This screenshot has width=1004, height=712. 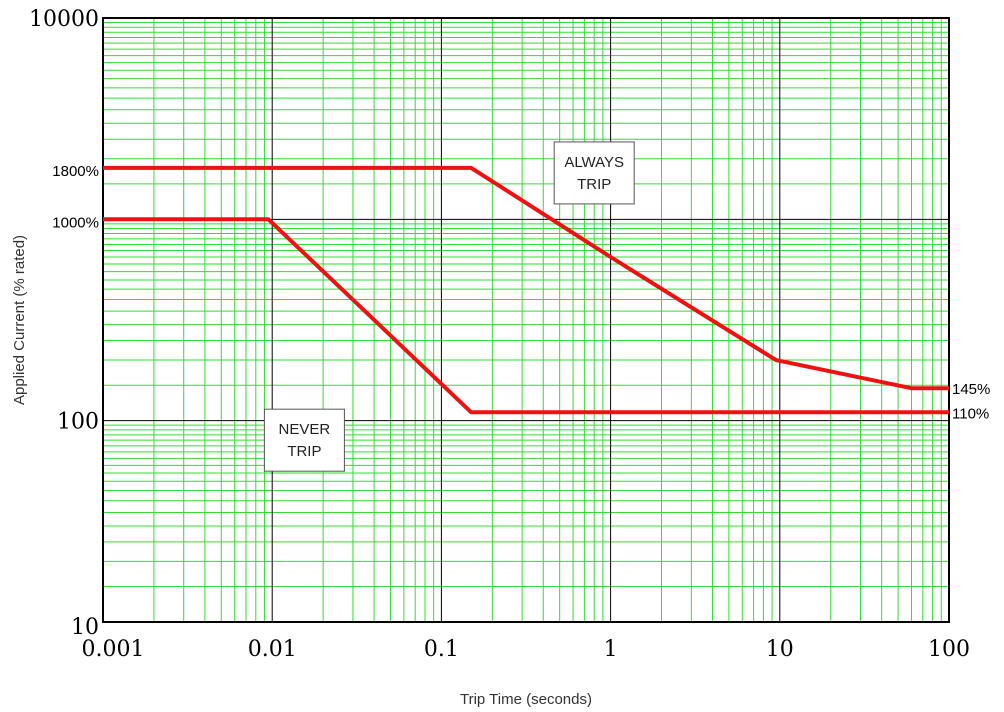 What do you see at coordinates (441, 649) in the screenshot?
I see `x-tick-label: 0.1` at bounding box center [441, 649].